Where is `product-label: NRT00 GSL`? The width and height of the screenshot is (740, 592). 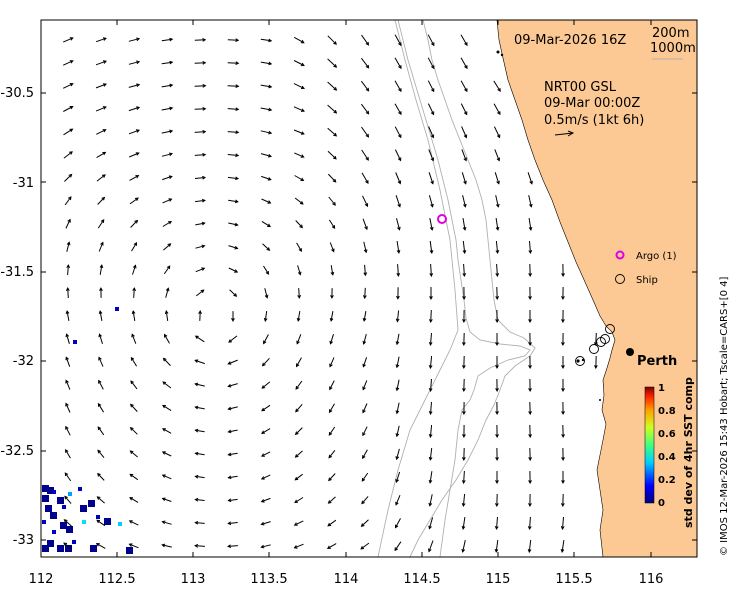
product-label: NRT00 GSL is located at coordinates (580, 87).